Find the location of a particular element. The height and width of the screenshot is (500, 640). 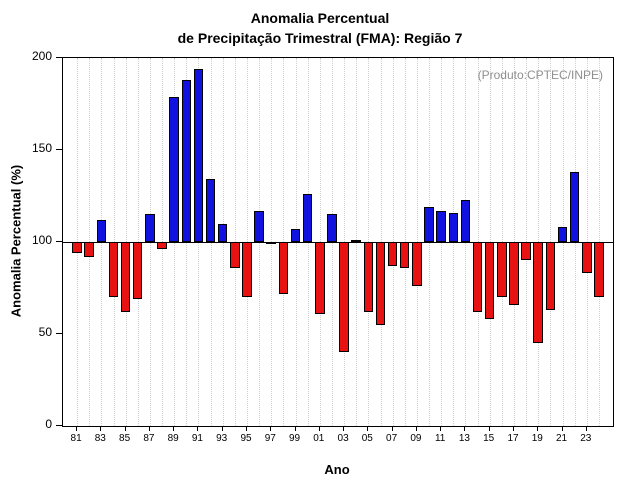

x-tick-label-1993: 93 is located at coordinates (222, 438).